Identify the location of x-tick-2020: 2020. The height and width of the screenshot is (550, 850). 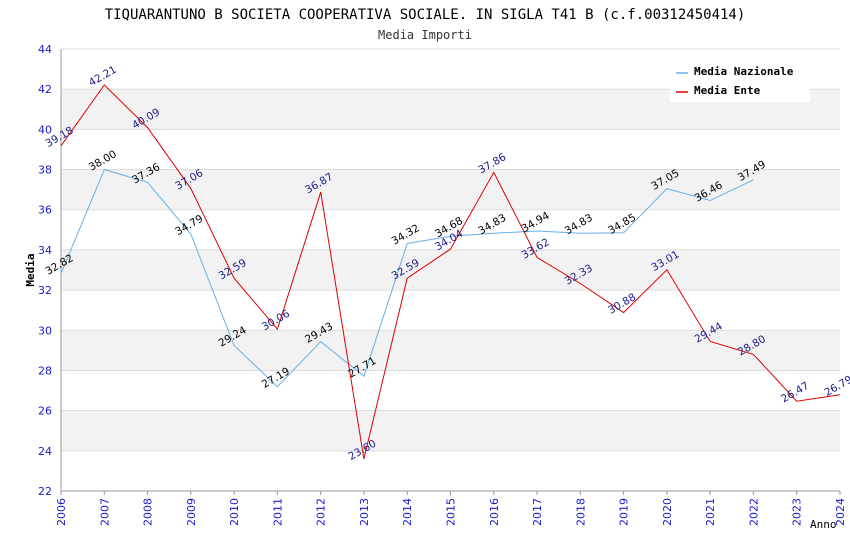
(667, 512).